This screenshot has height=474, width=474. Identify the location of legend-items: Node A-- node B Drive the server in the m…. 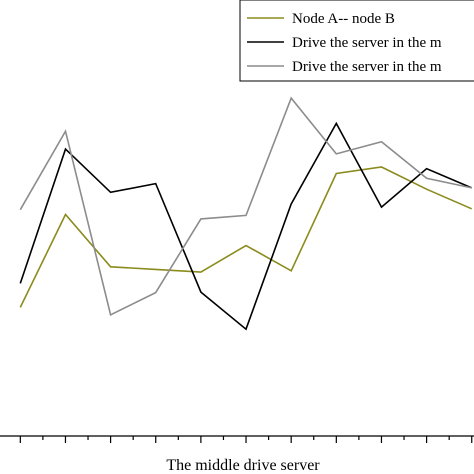
(344, 43).